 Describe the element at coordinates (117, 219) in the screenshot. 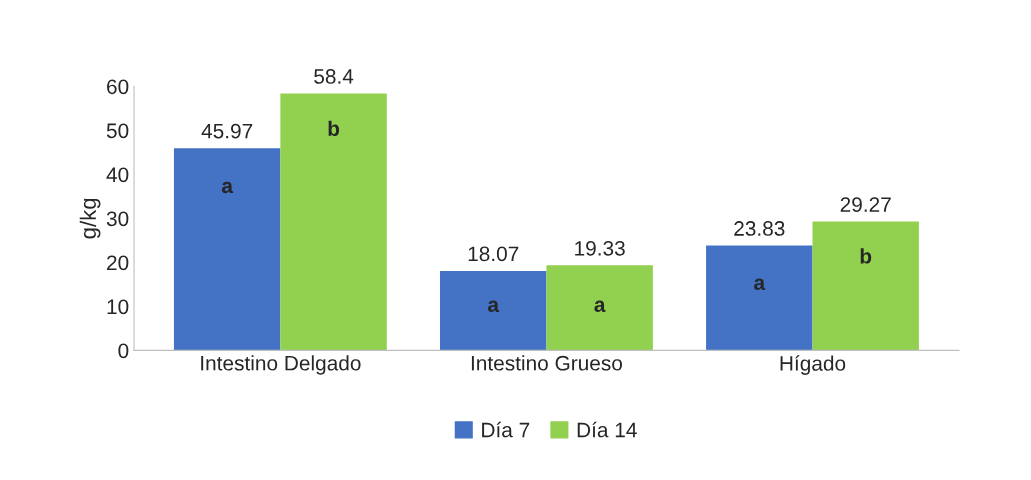

I see `y-tick-label: 30` at that location.